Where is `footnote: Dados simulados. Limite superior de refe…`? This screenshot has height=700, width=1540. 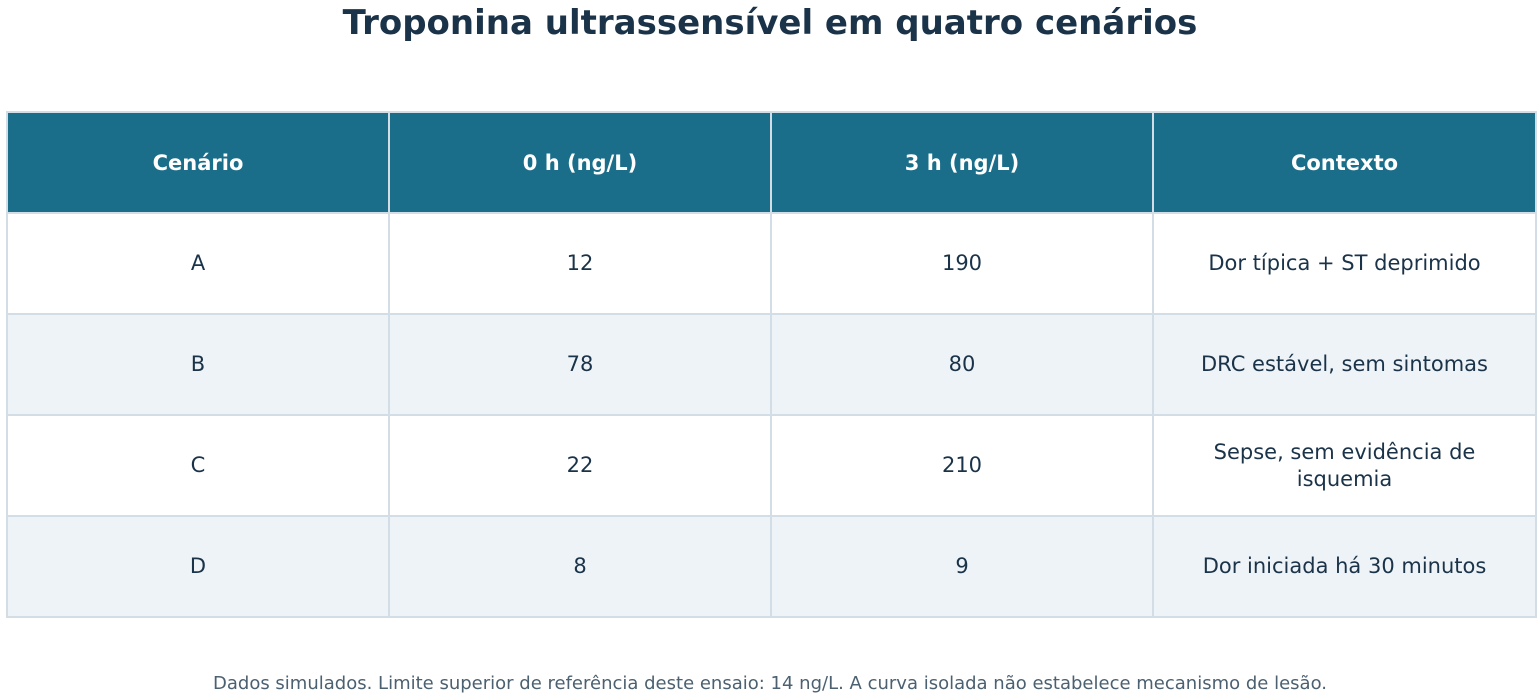
footnote: Dados simulados. Limite superior de refe… is located at coordinates (770, 683).